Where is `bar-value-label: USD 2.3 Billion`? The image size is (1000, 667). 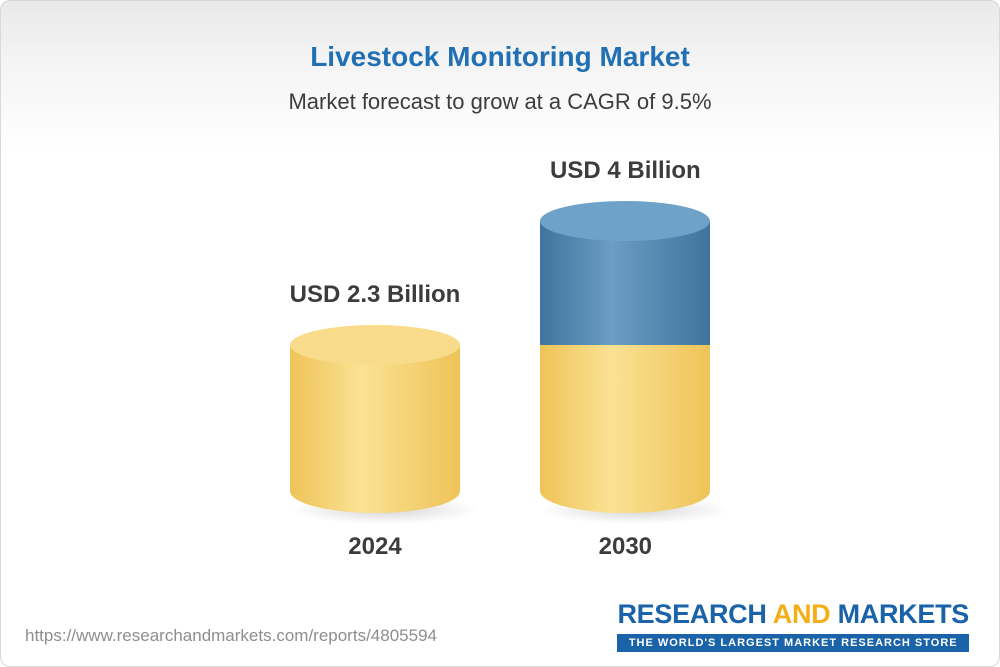 bar-value-label: USD 2.3 Billion is located at coordinates (375, 294).